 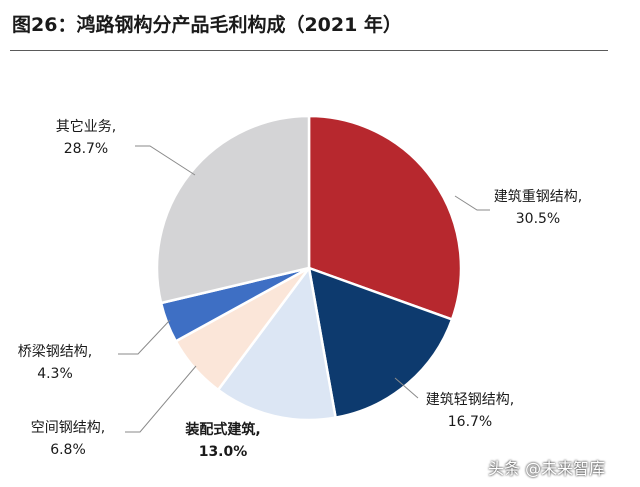 What do you see at coordinates (470, 400) in the screenshot?
I see `slice-label-1: 建筑轻钢结构,` at bounding box center [470, 400].